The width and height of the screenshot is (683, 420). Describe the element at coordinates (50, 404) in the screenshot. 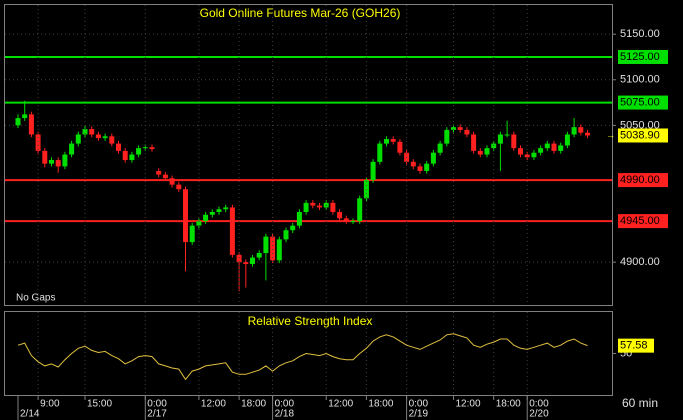

I see `x-tick-label: 9:00` at that location.